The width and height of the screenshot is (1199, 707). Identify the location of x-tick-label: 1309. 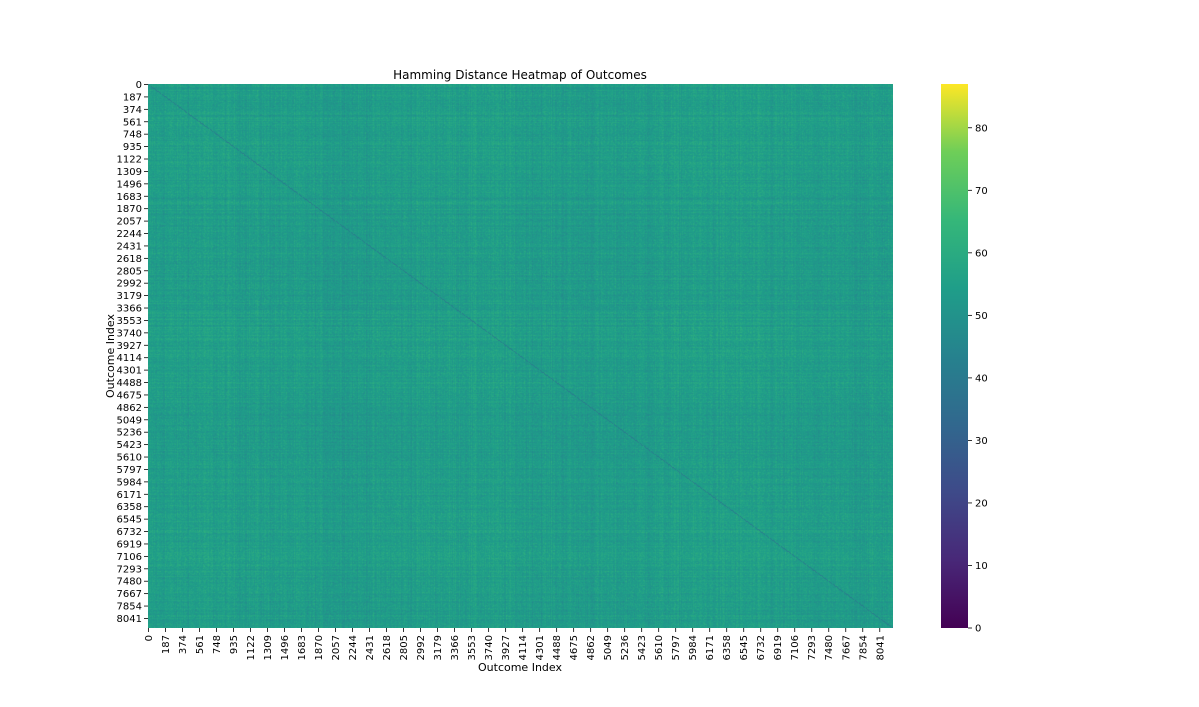
(268, 647).